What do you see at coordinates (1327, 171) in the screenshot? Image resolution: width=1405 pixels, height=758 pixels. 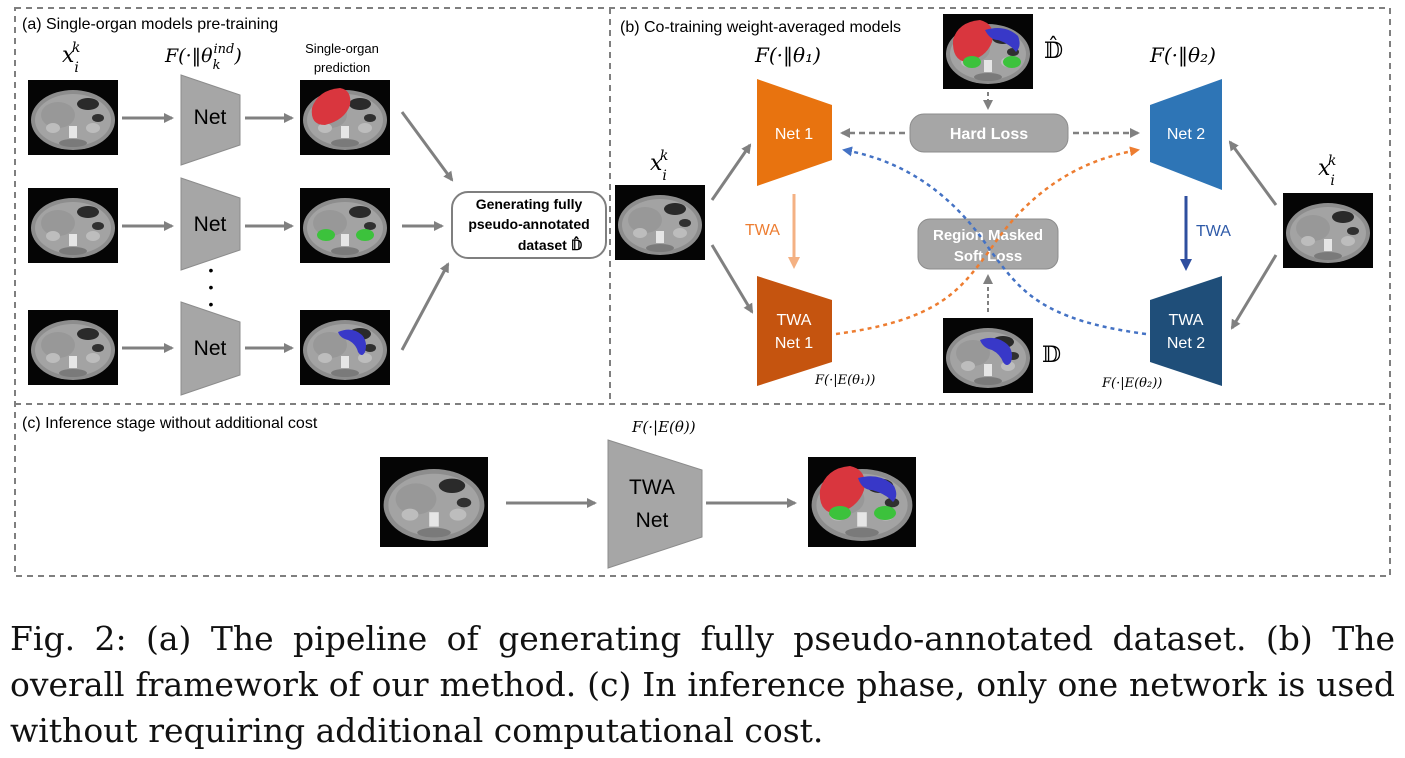 I see `xik-label-b-right: xik` at bounding box center [1327, 171].